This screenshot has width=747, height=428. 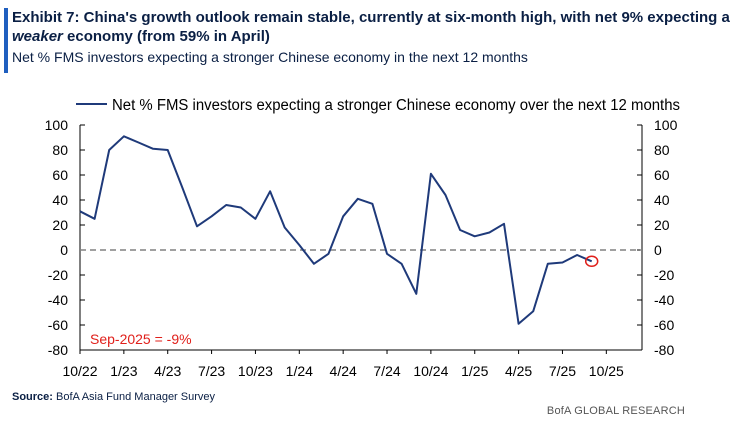 What do you see at coordinates (343, 371) in the screenshot?
I see `x-tick-label: 4/24` at bounding box center [343, 371].